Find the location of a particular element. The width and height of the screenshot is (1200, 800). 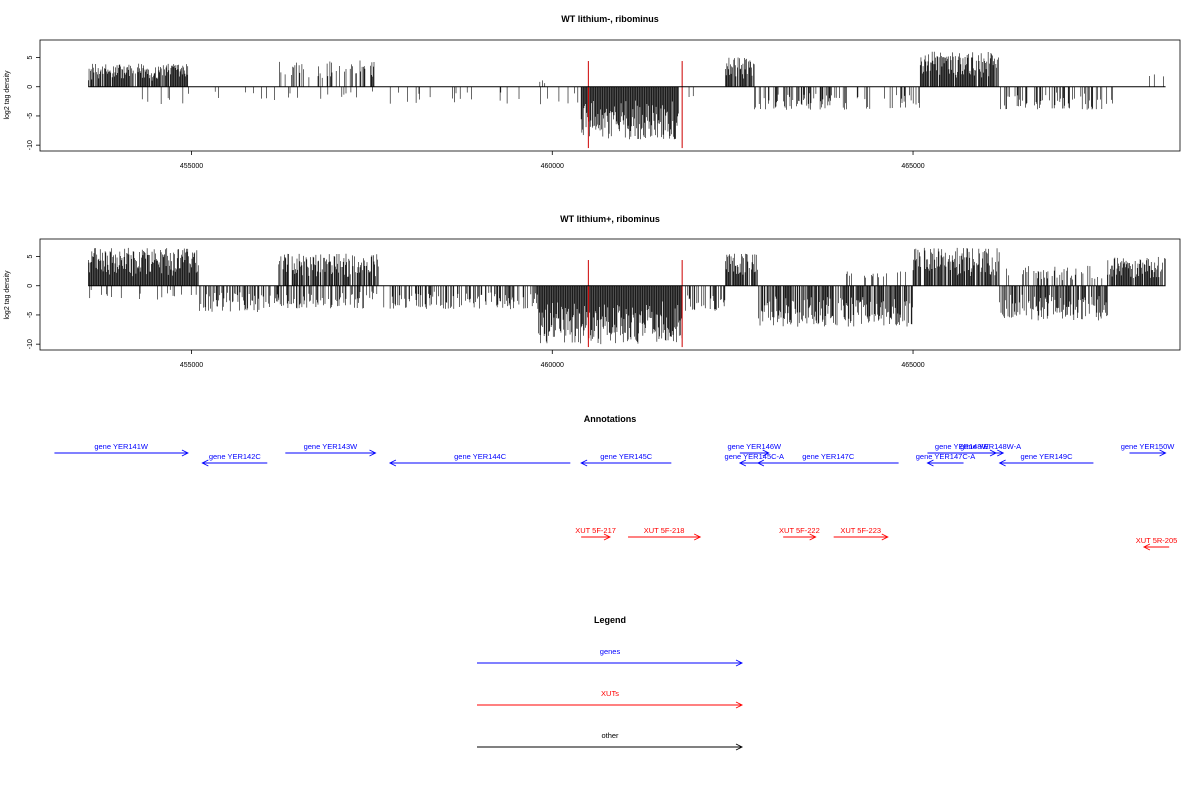

feature-label: gene YER146W is located at coordinates (754, 446).